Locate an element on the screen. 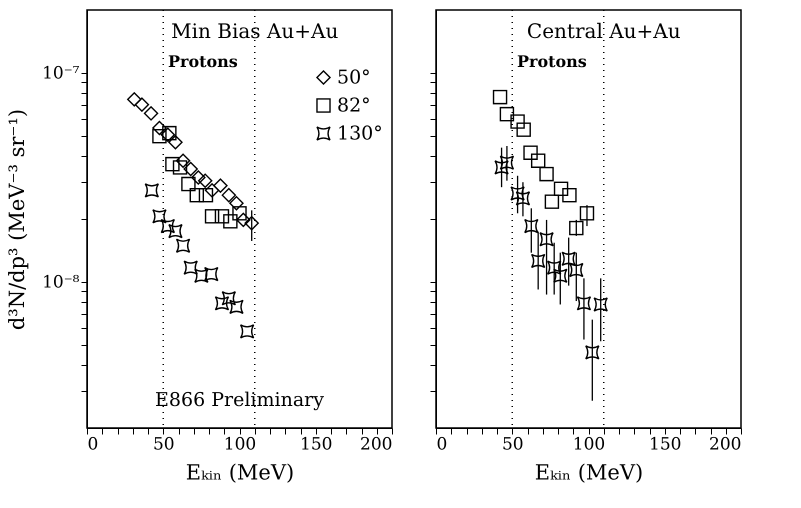  y-tick-label: 10⁻⁷ is located at coordinates (61, 73).